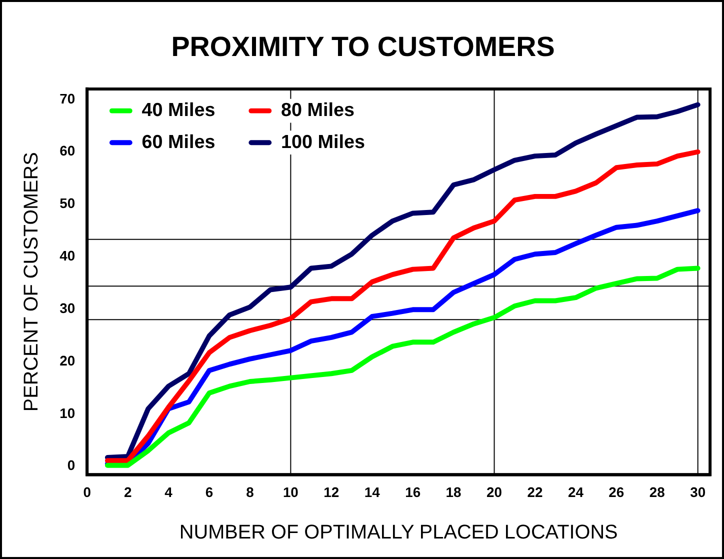  Describe the element at coordinates (372, 492) in the screenshot. I see `x-tick-label: 14` at that location.